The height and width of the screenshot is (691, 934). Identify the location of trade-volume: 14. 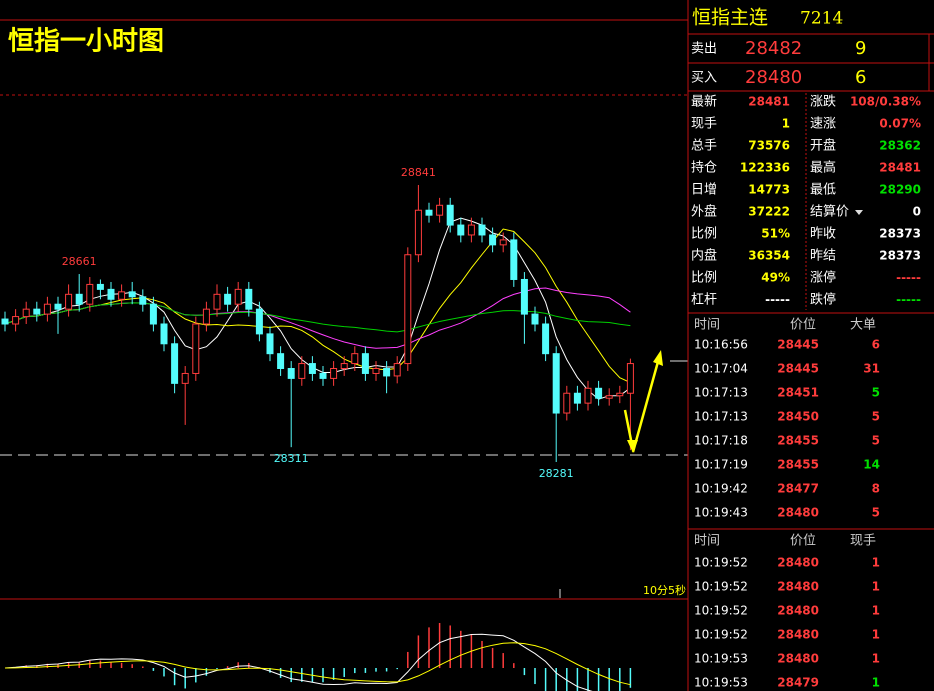
(871, 465).